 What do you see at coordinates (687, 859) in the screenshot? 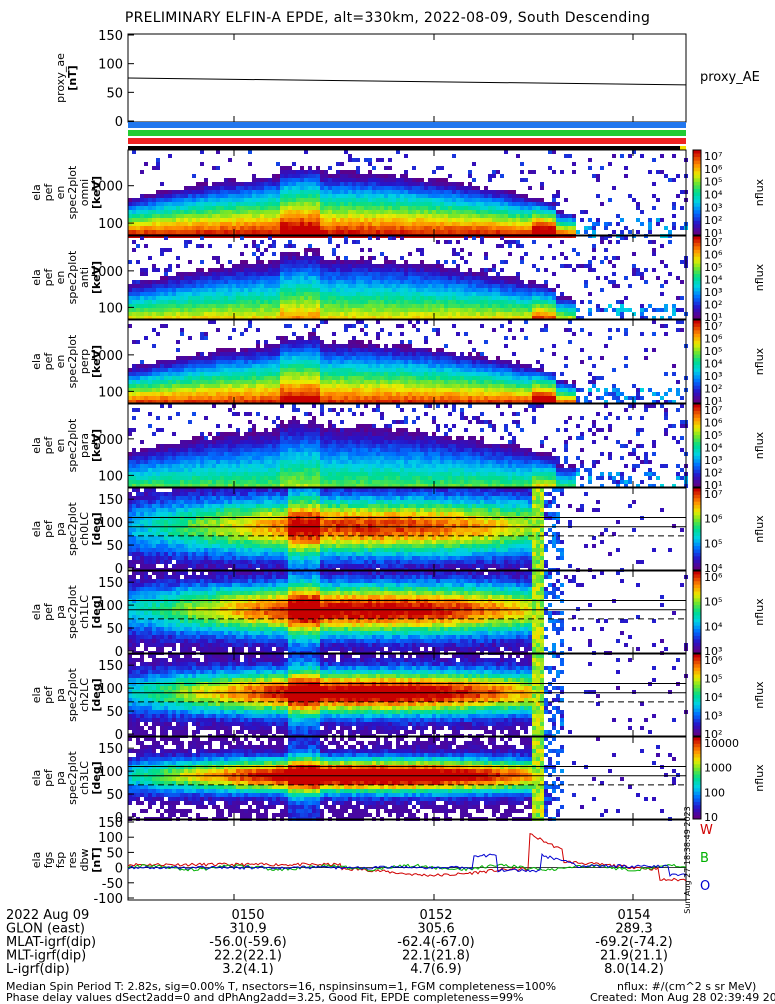
I see `fgs-side-label: Sun Aug 27 18:38:49 2023` at bounding box center [687, 859].